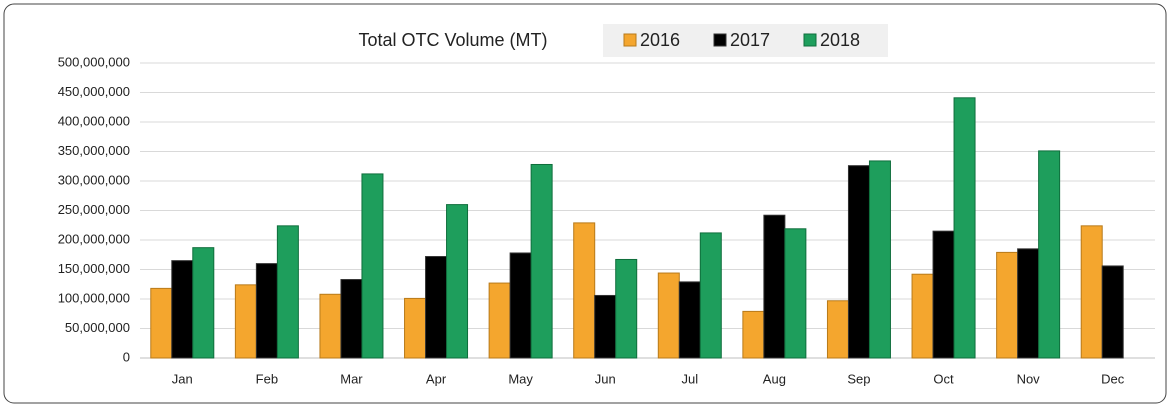 The image size is (1171, 407). I want to click on y-tick-label: 300,000,000, so click(94, 179).